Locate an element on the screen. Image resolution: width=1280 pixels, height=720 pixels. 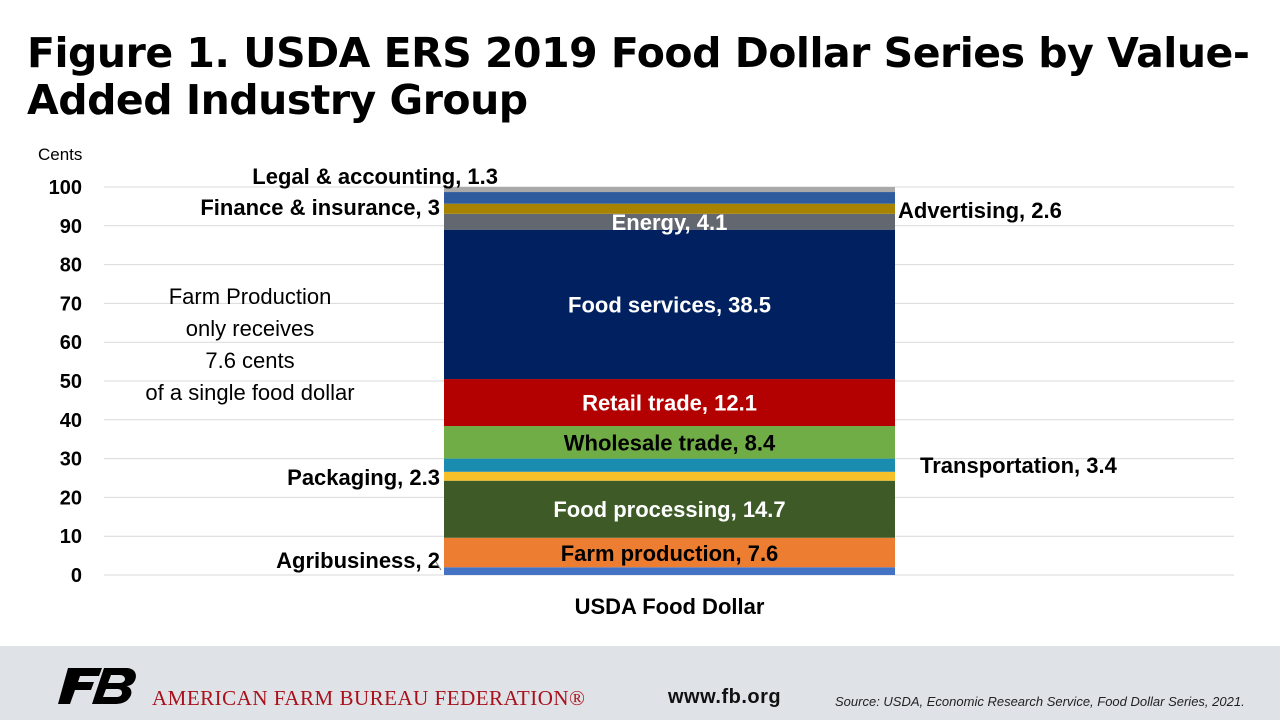
segment-label: Agribusiness, 2 is located at coordinates (358, 560).